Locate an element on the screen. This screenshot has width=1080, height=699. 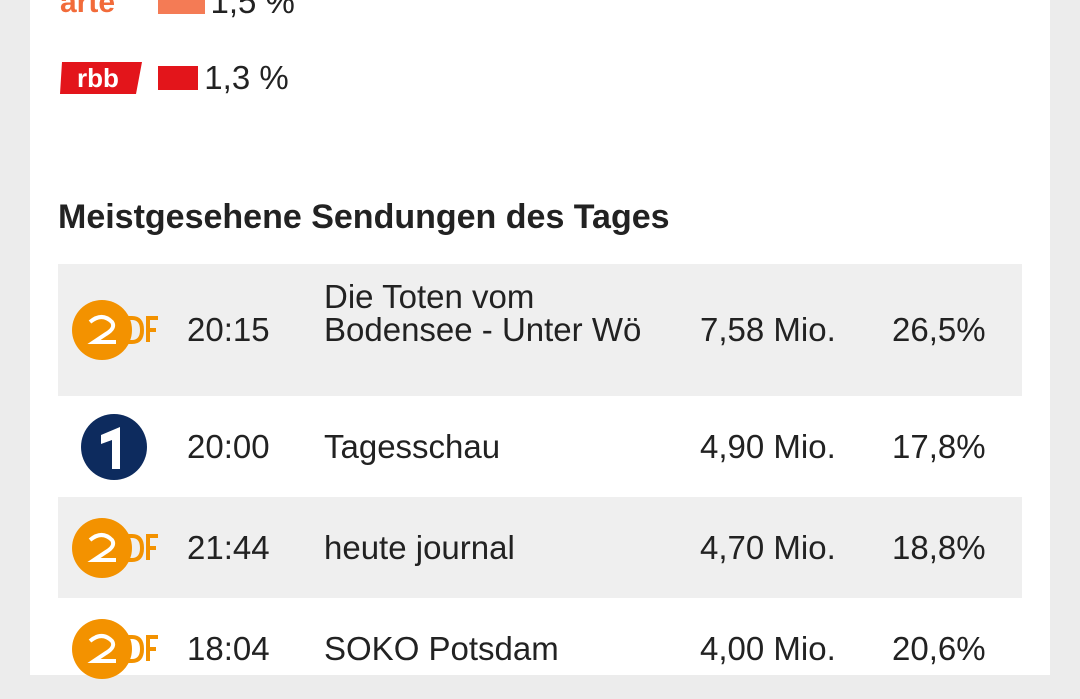
table-row: 20:00 Tagesschau 4,90 Mio. 17,8% is located at coordinates (540, 446).